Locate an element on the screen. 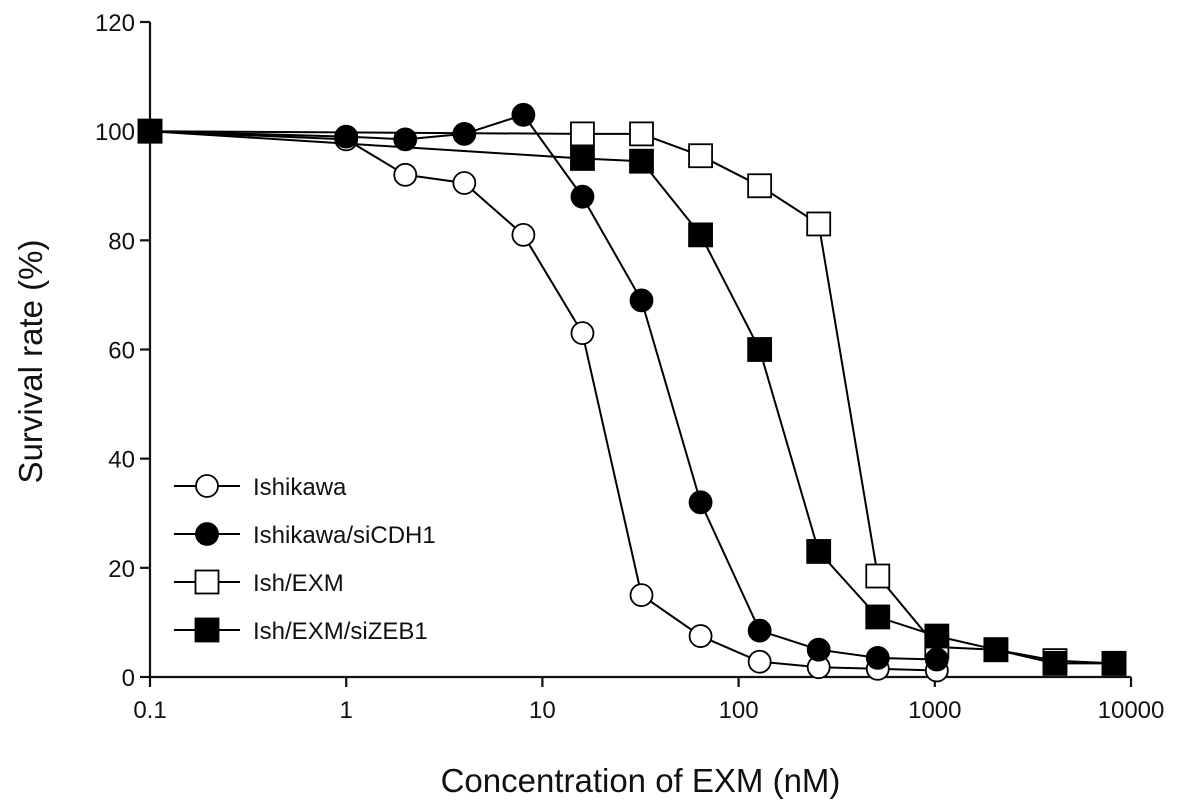  x-tick-label: 1 is located at coordinates (346, 710).